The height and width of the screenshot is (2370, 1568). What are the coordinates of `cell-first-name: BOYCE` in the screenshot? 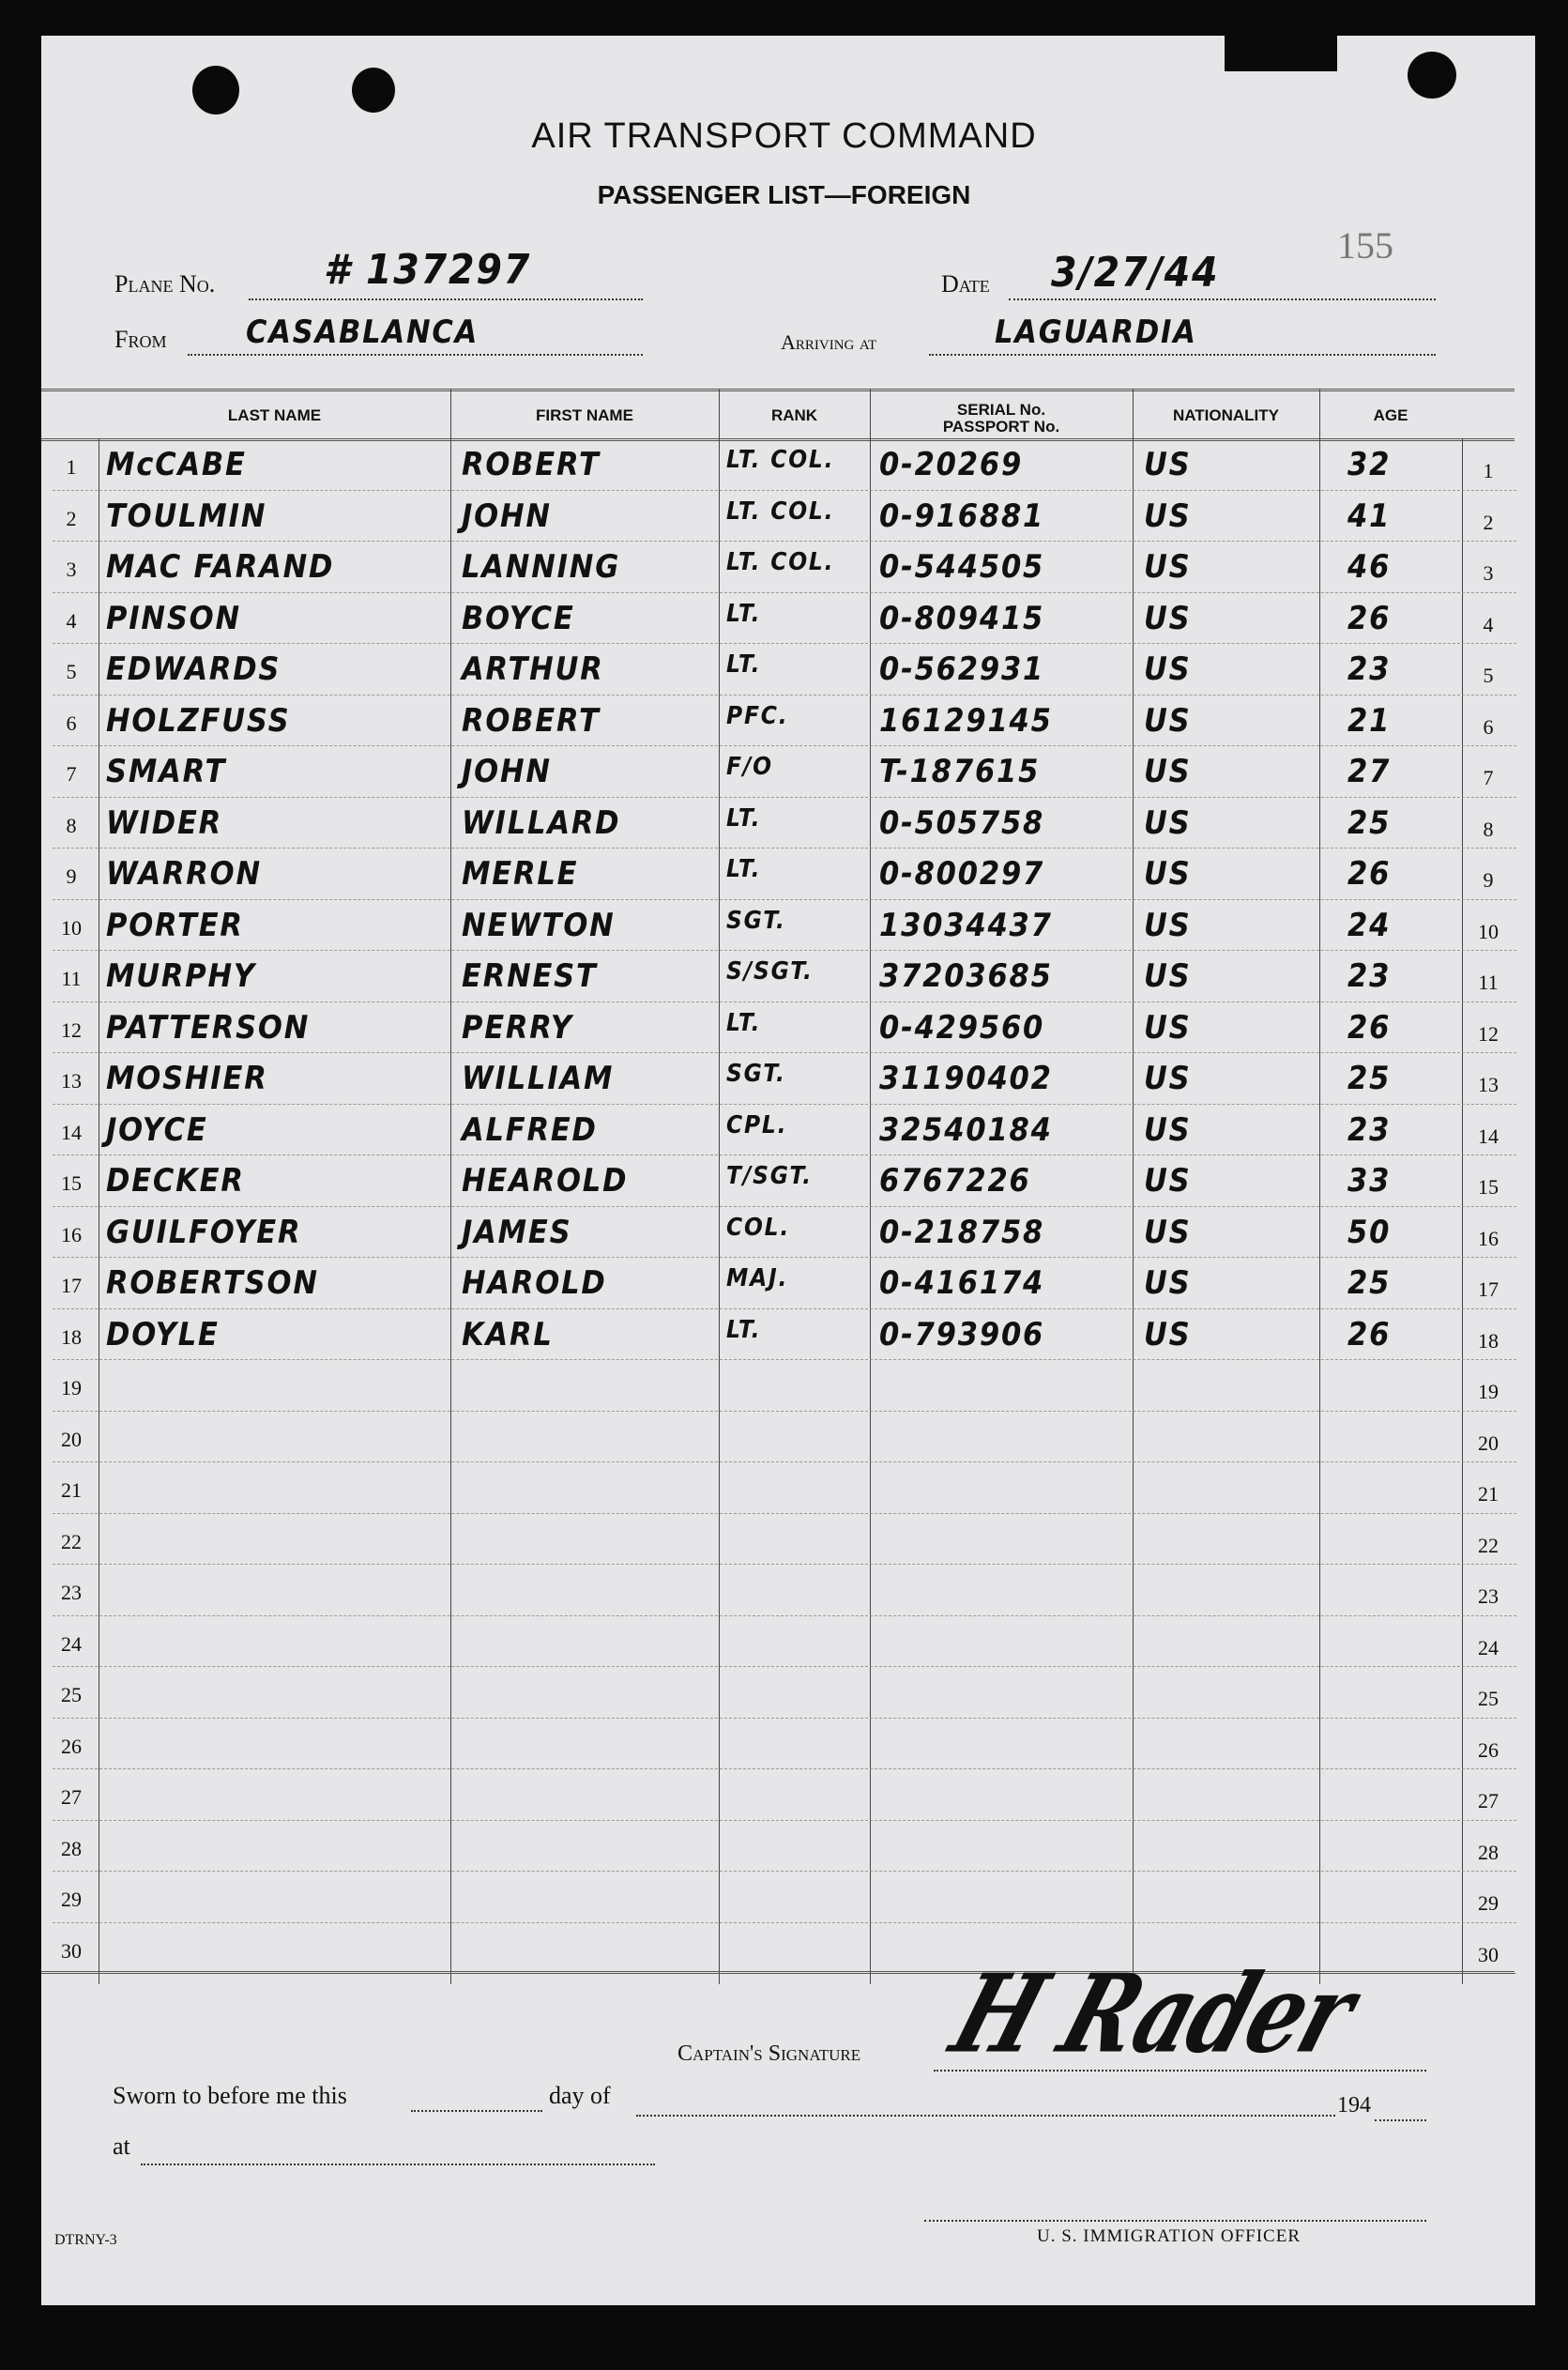 It's located at (518, 618).